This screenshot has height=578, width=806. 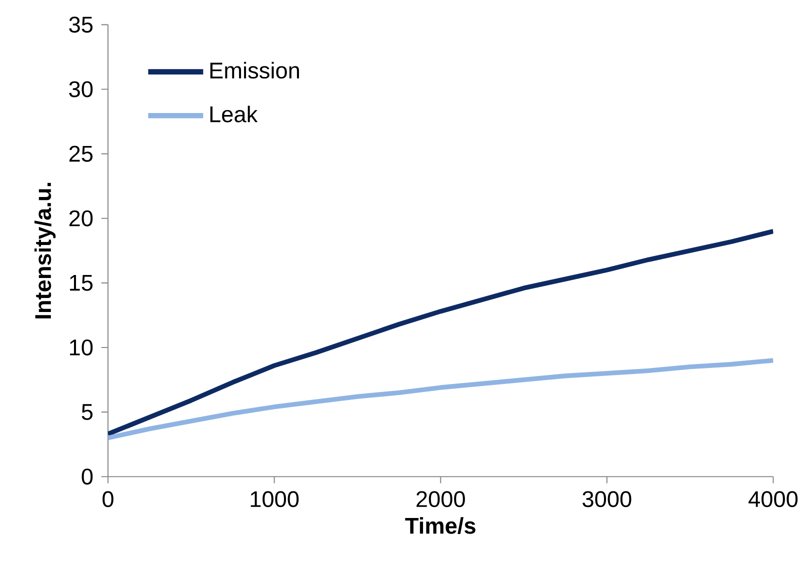 What do you see at coordinates (81, 347) in the screenshot?
I see `y-tick-label: 10` at bounding box center [81, 347].